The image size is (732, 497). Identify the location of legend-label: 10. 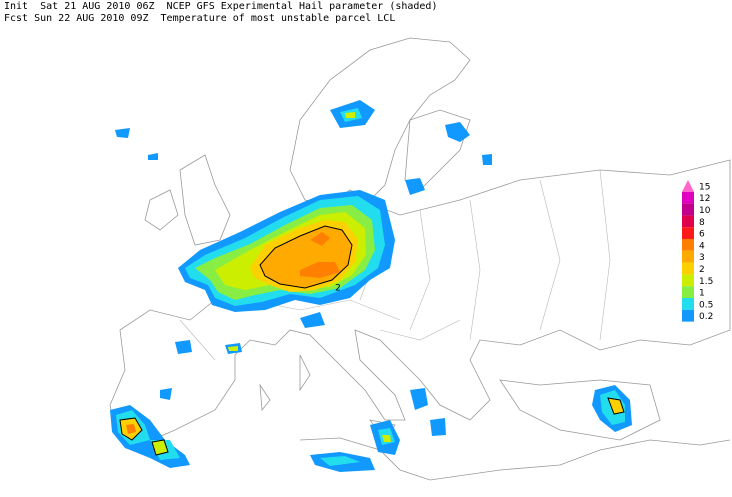
(705, 211).